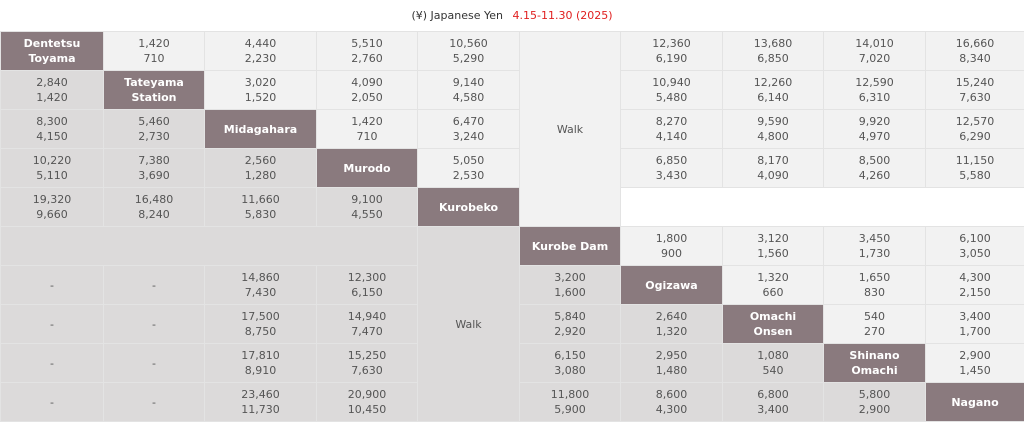 The height and width of the screenshot is (428, 1024). What do you see at coordinates (154, 168) in the screenshot?
I see `fare-cell: 7,380 3,690` at bounding box center [154, 168].